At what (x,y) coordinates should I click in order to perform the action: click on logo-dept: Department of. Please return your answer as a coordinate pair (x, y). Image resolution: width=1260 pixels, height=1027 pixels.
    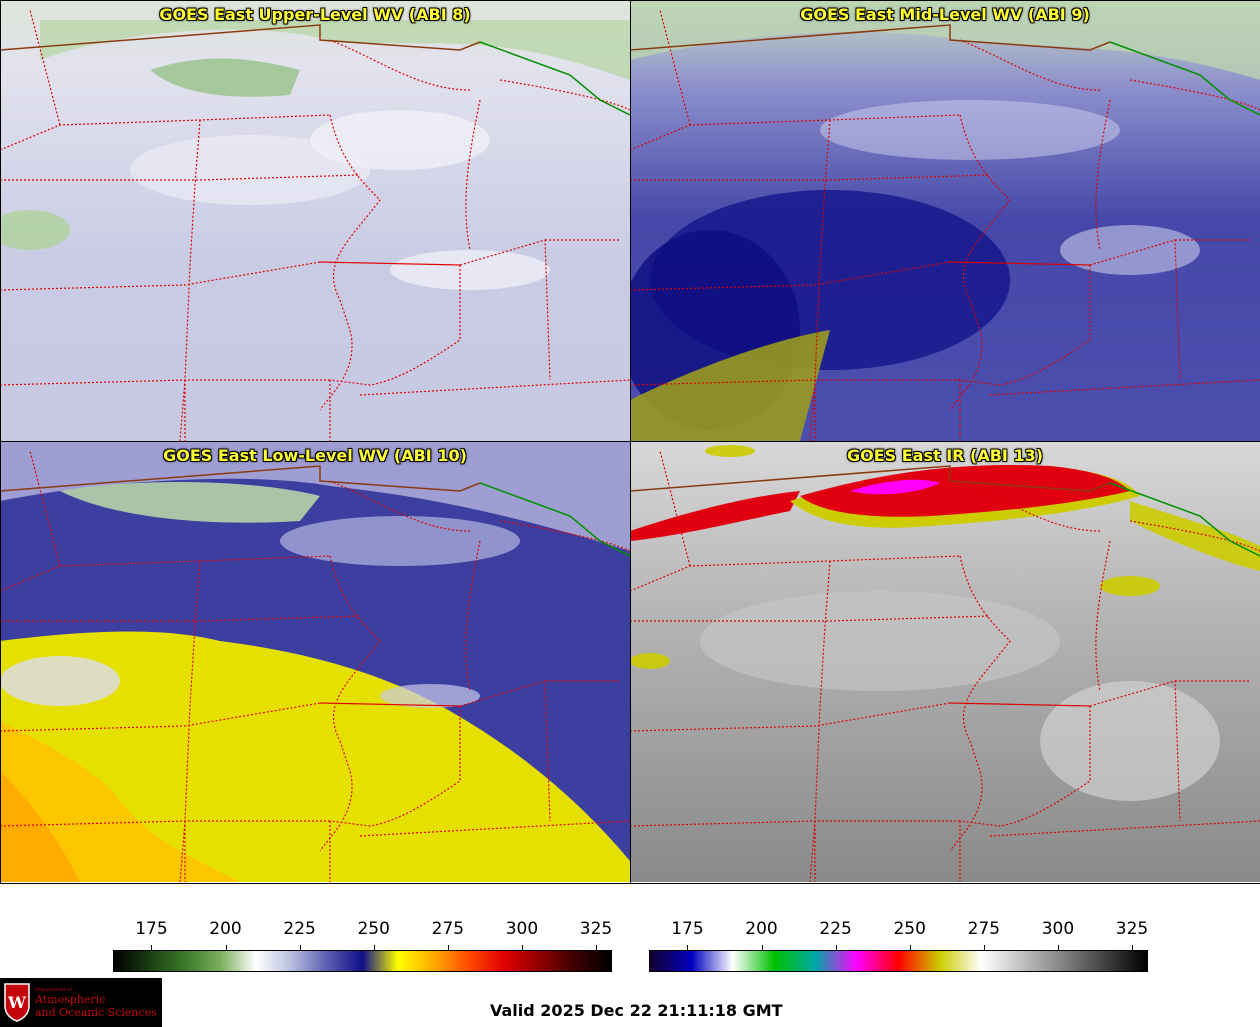
    Looking at the image, I should click on (53, 990).